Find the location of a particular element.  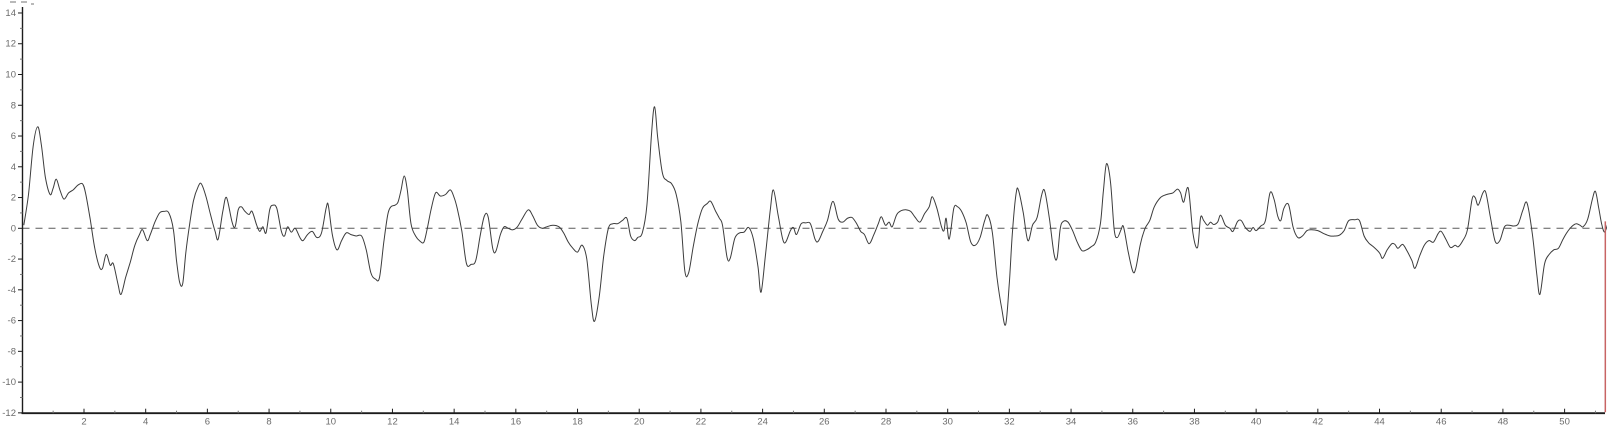

svg-text: -10 is located at coordinates (9, 382).